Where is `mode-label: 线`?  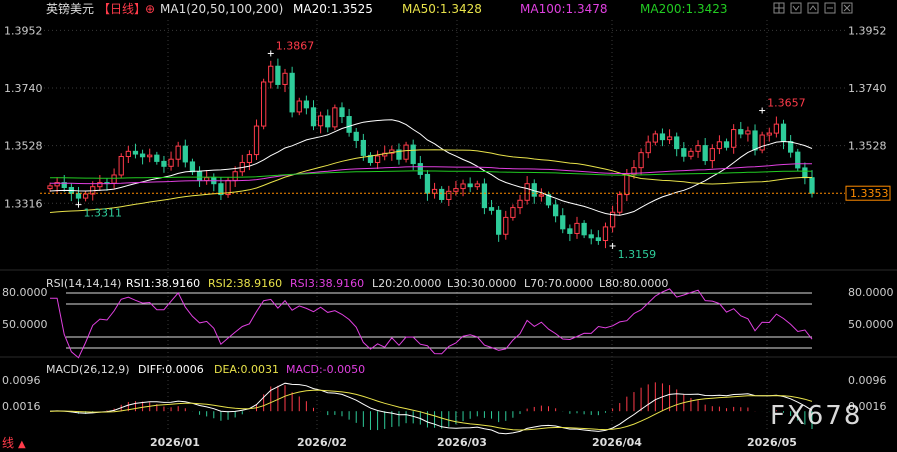 mode-label: 线 is located at coordinates (8, 443).